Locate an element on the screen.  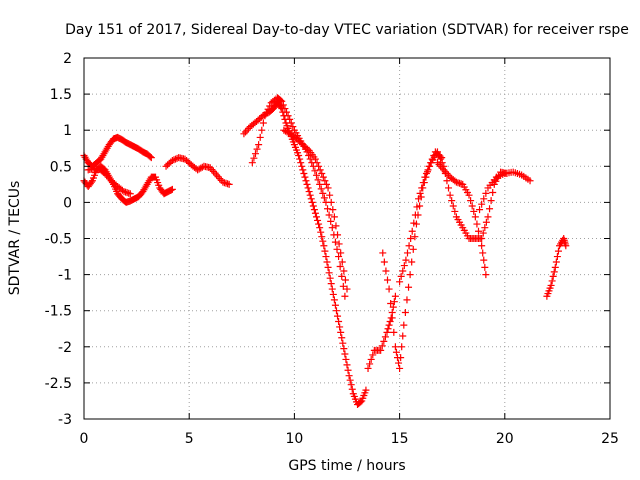
y-tick-label: 1 is located at coordinates (67, 131).